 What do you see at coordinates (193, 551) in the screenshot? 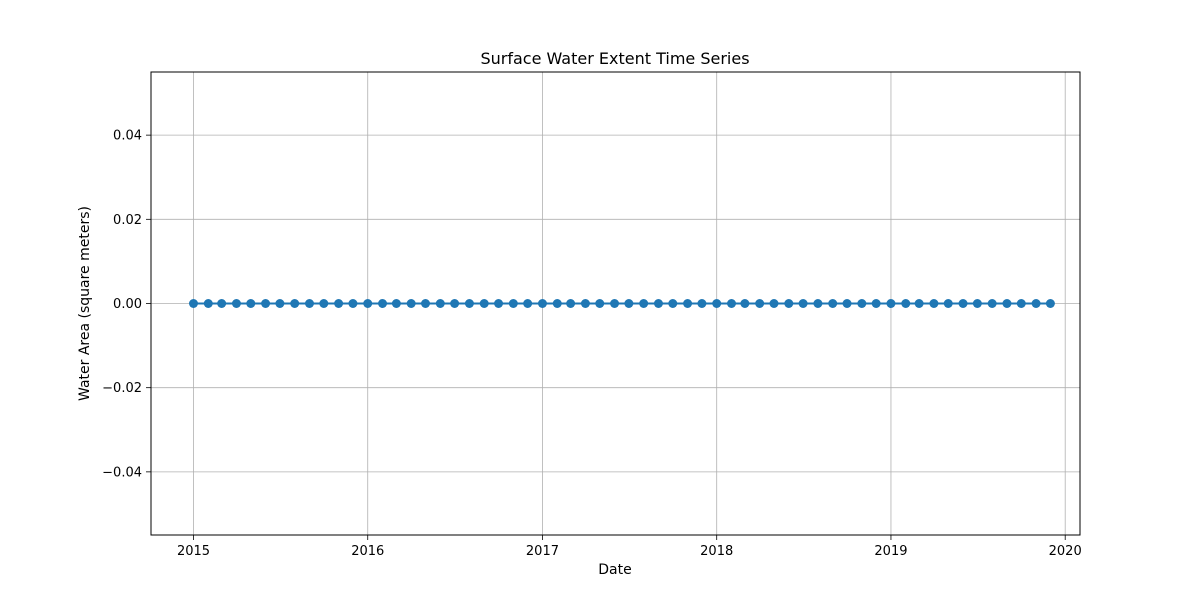
I see `x-tick-label: 2015` at bounding box center [193, 551].